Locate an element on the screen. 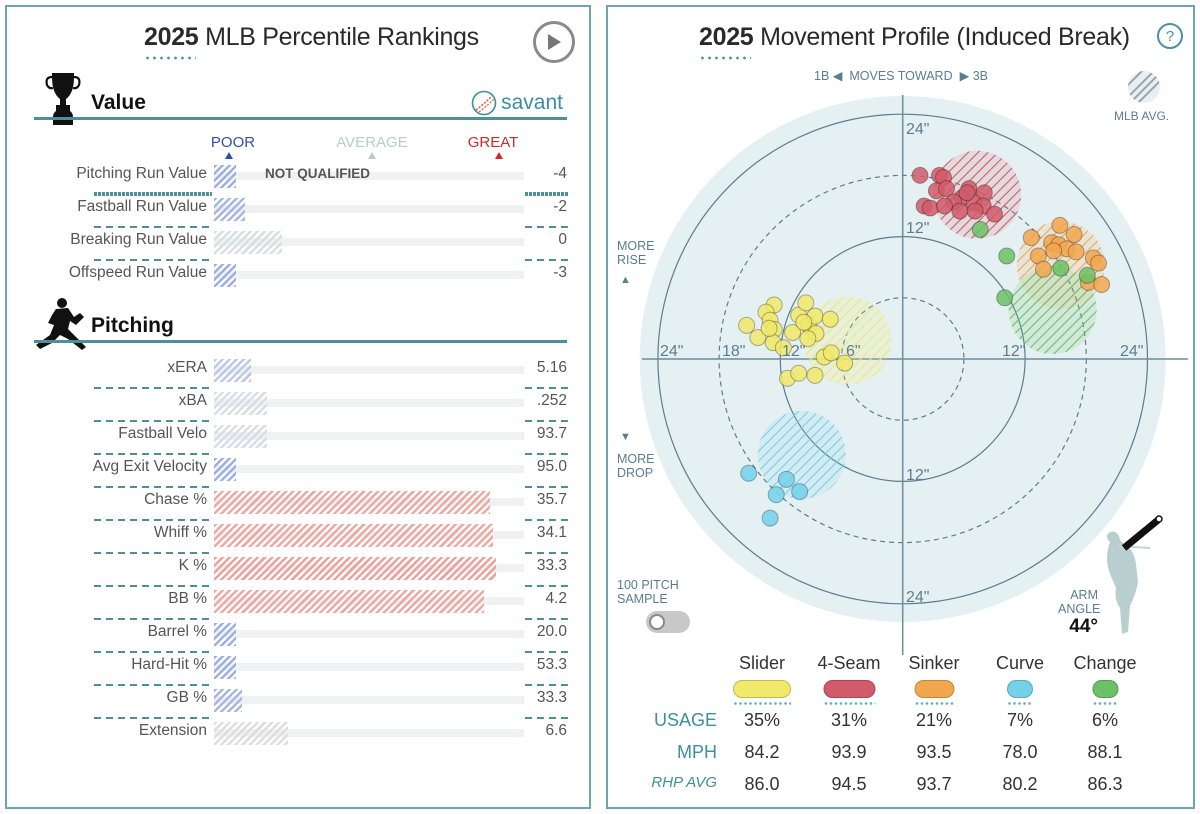 The width and height of the screenshot is (1200, 814). legend-curve: Curve is located at coordinates (1020, 679).